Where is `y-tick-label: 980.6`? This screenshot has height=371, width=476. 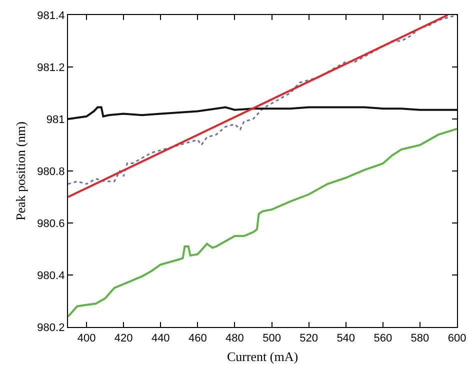
y-tick-label: 980.6 is located at coordinates (51, 224).